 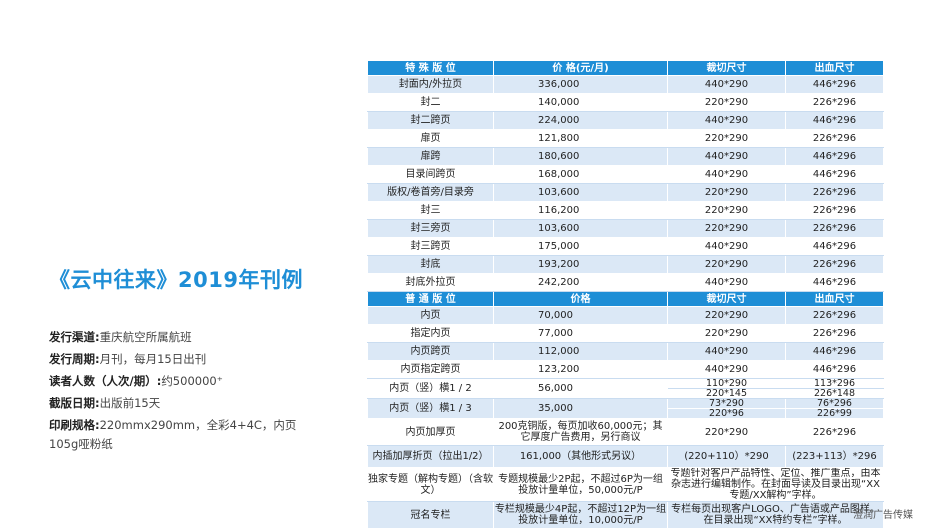 What do you see at coordinates (430, 68) in the screenshot?
I see `header-cell: 特 殊 版 位` at bounding box center [430, 68].